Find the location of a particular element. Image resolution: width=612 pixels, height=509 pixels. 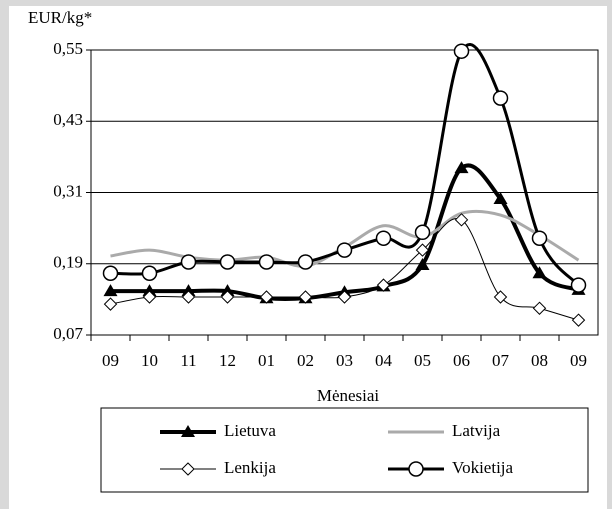

legend-label: Lietuva is located at coordinates (250, 430).